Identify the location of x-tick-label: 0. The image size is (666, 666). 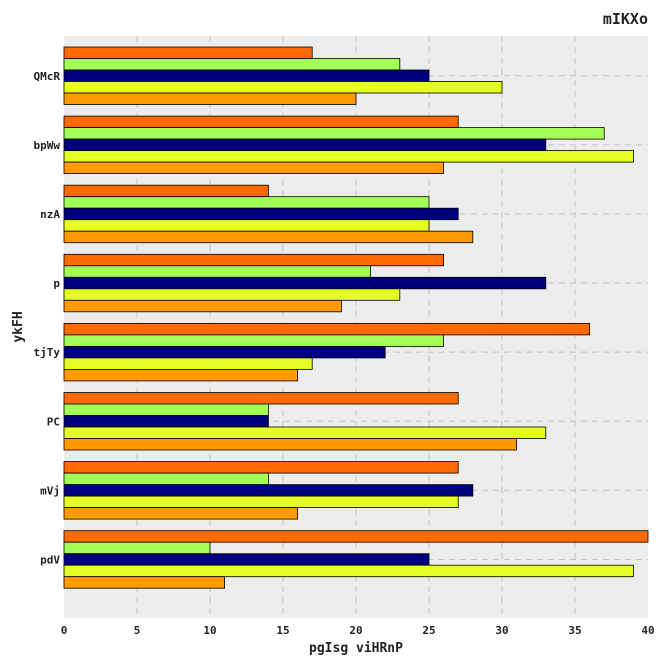
(64, 630).